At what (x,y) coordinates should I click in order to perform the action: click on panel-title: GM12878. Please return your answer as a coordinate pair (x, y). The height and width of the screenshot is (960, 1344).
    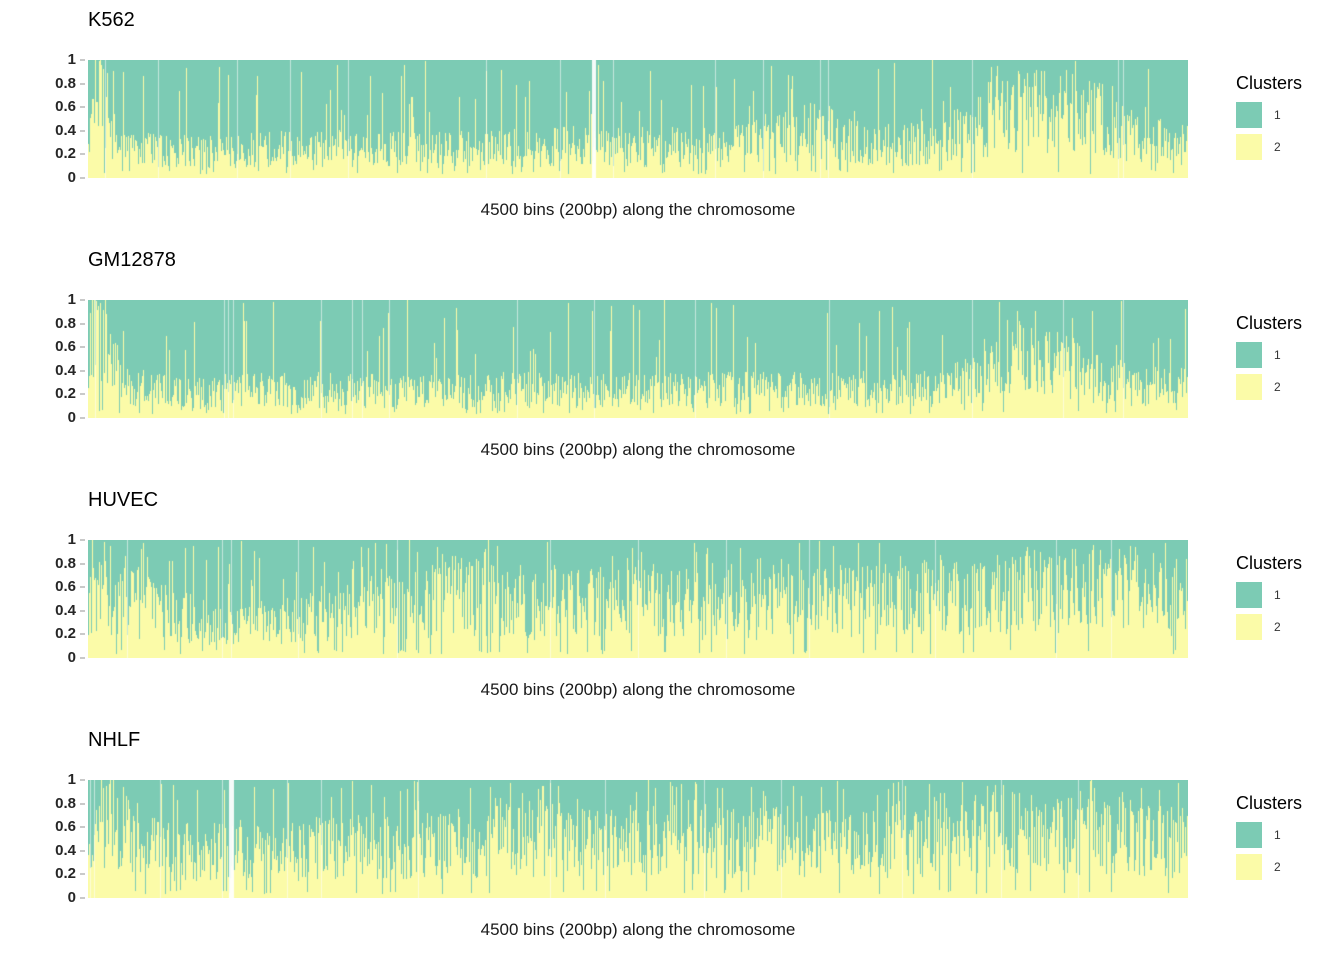
    Looking at the image, I should click on (132, 260).